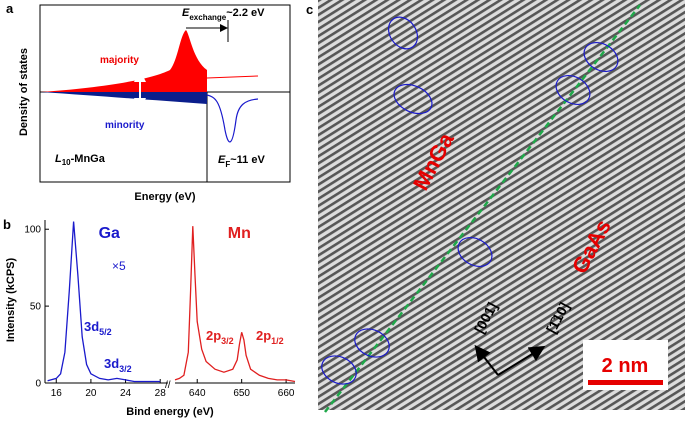 This screenshot has width=685, height=421. I want to click on text: 5/2, so click(105, 332).